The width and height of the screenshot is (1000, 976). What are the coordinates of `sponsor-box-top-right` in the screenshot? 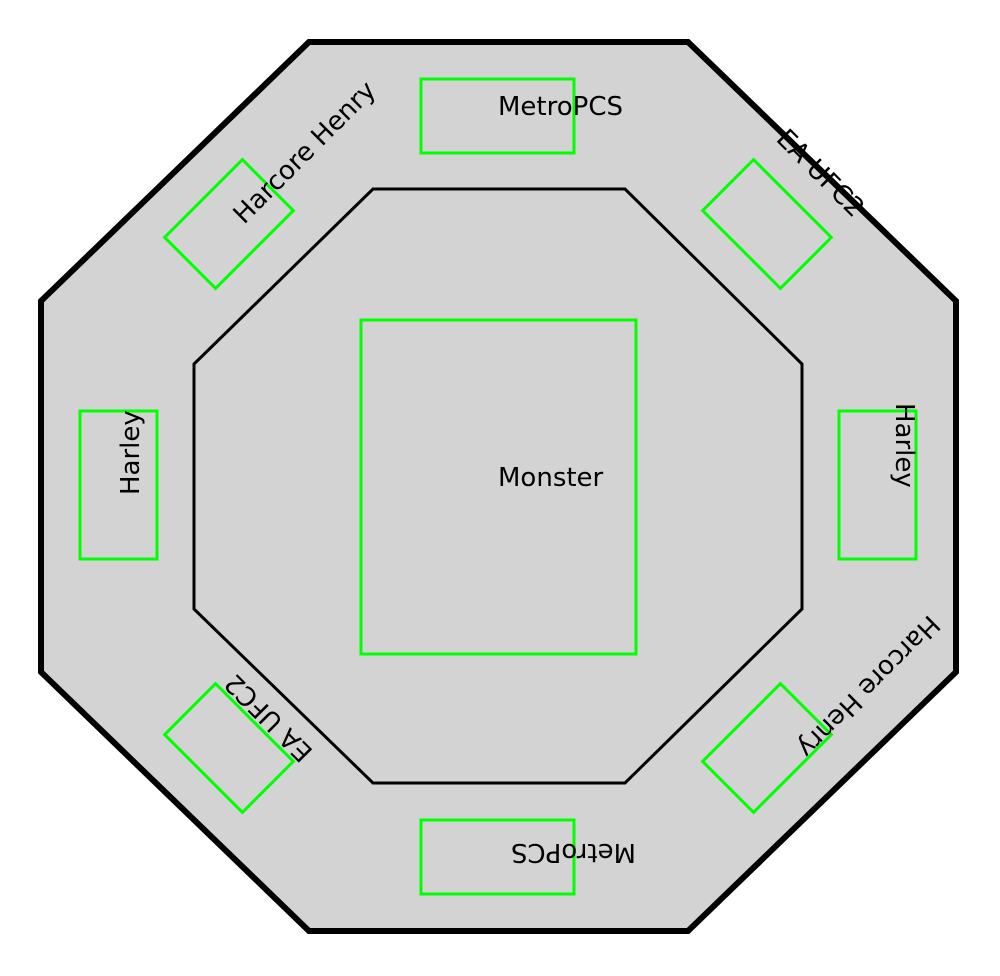 It's located at (767, 224).